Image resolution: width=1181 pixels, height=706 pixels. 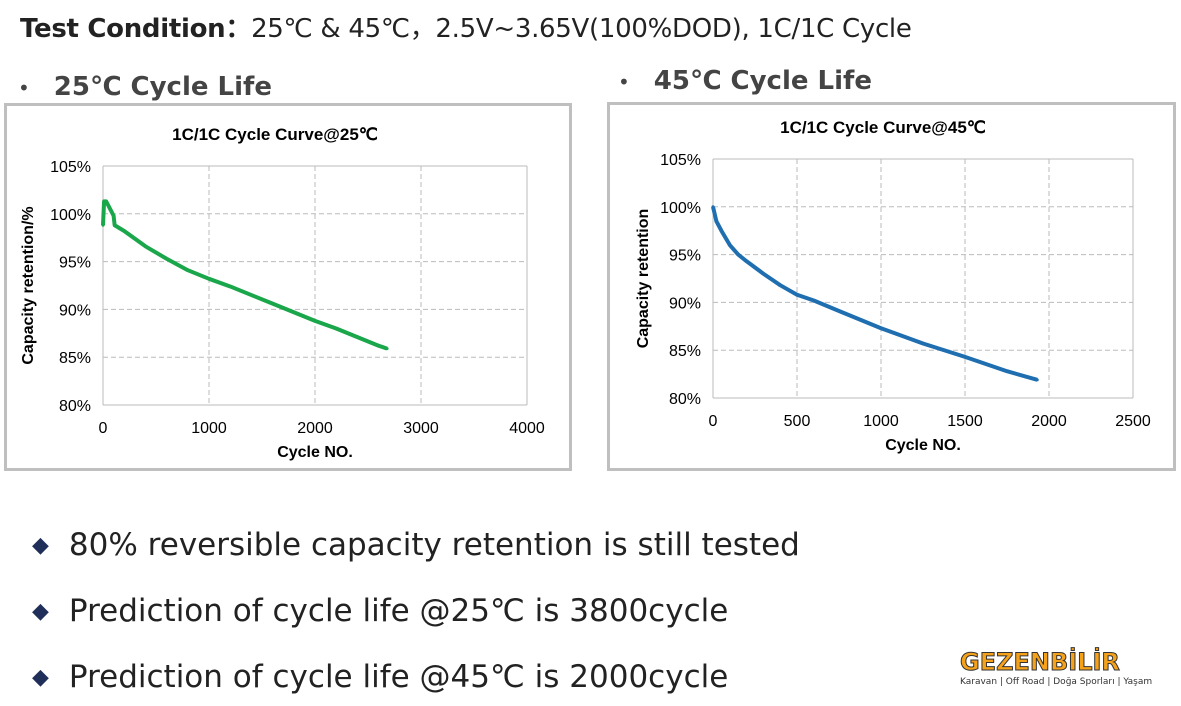 I want to click on section-title: 25℃ Cycle Life, so click(x=162, y=87).